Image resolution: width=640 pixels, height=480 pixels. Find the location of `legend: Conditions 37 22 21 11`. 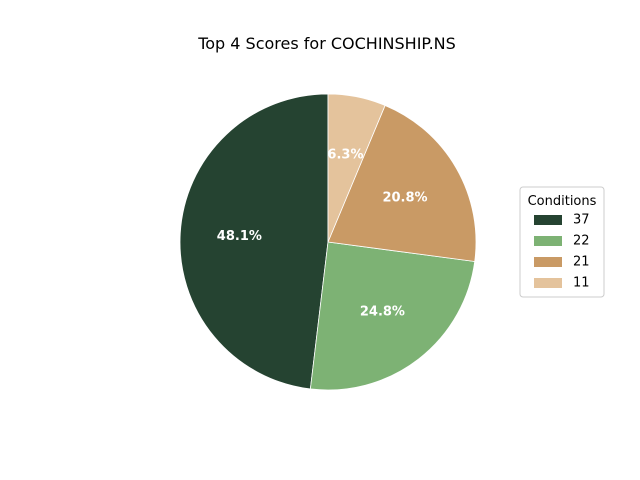

legend: Conditions 37 22 21 11 is located at coordinates (562, 242).